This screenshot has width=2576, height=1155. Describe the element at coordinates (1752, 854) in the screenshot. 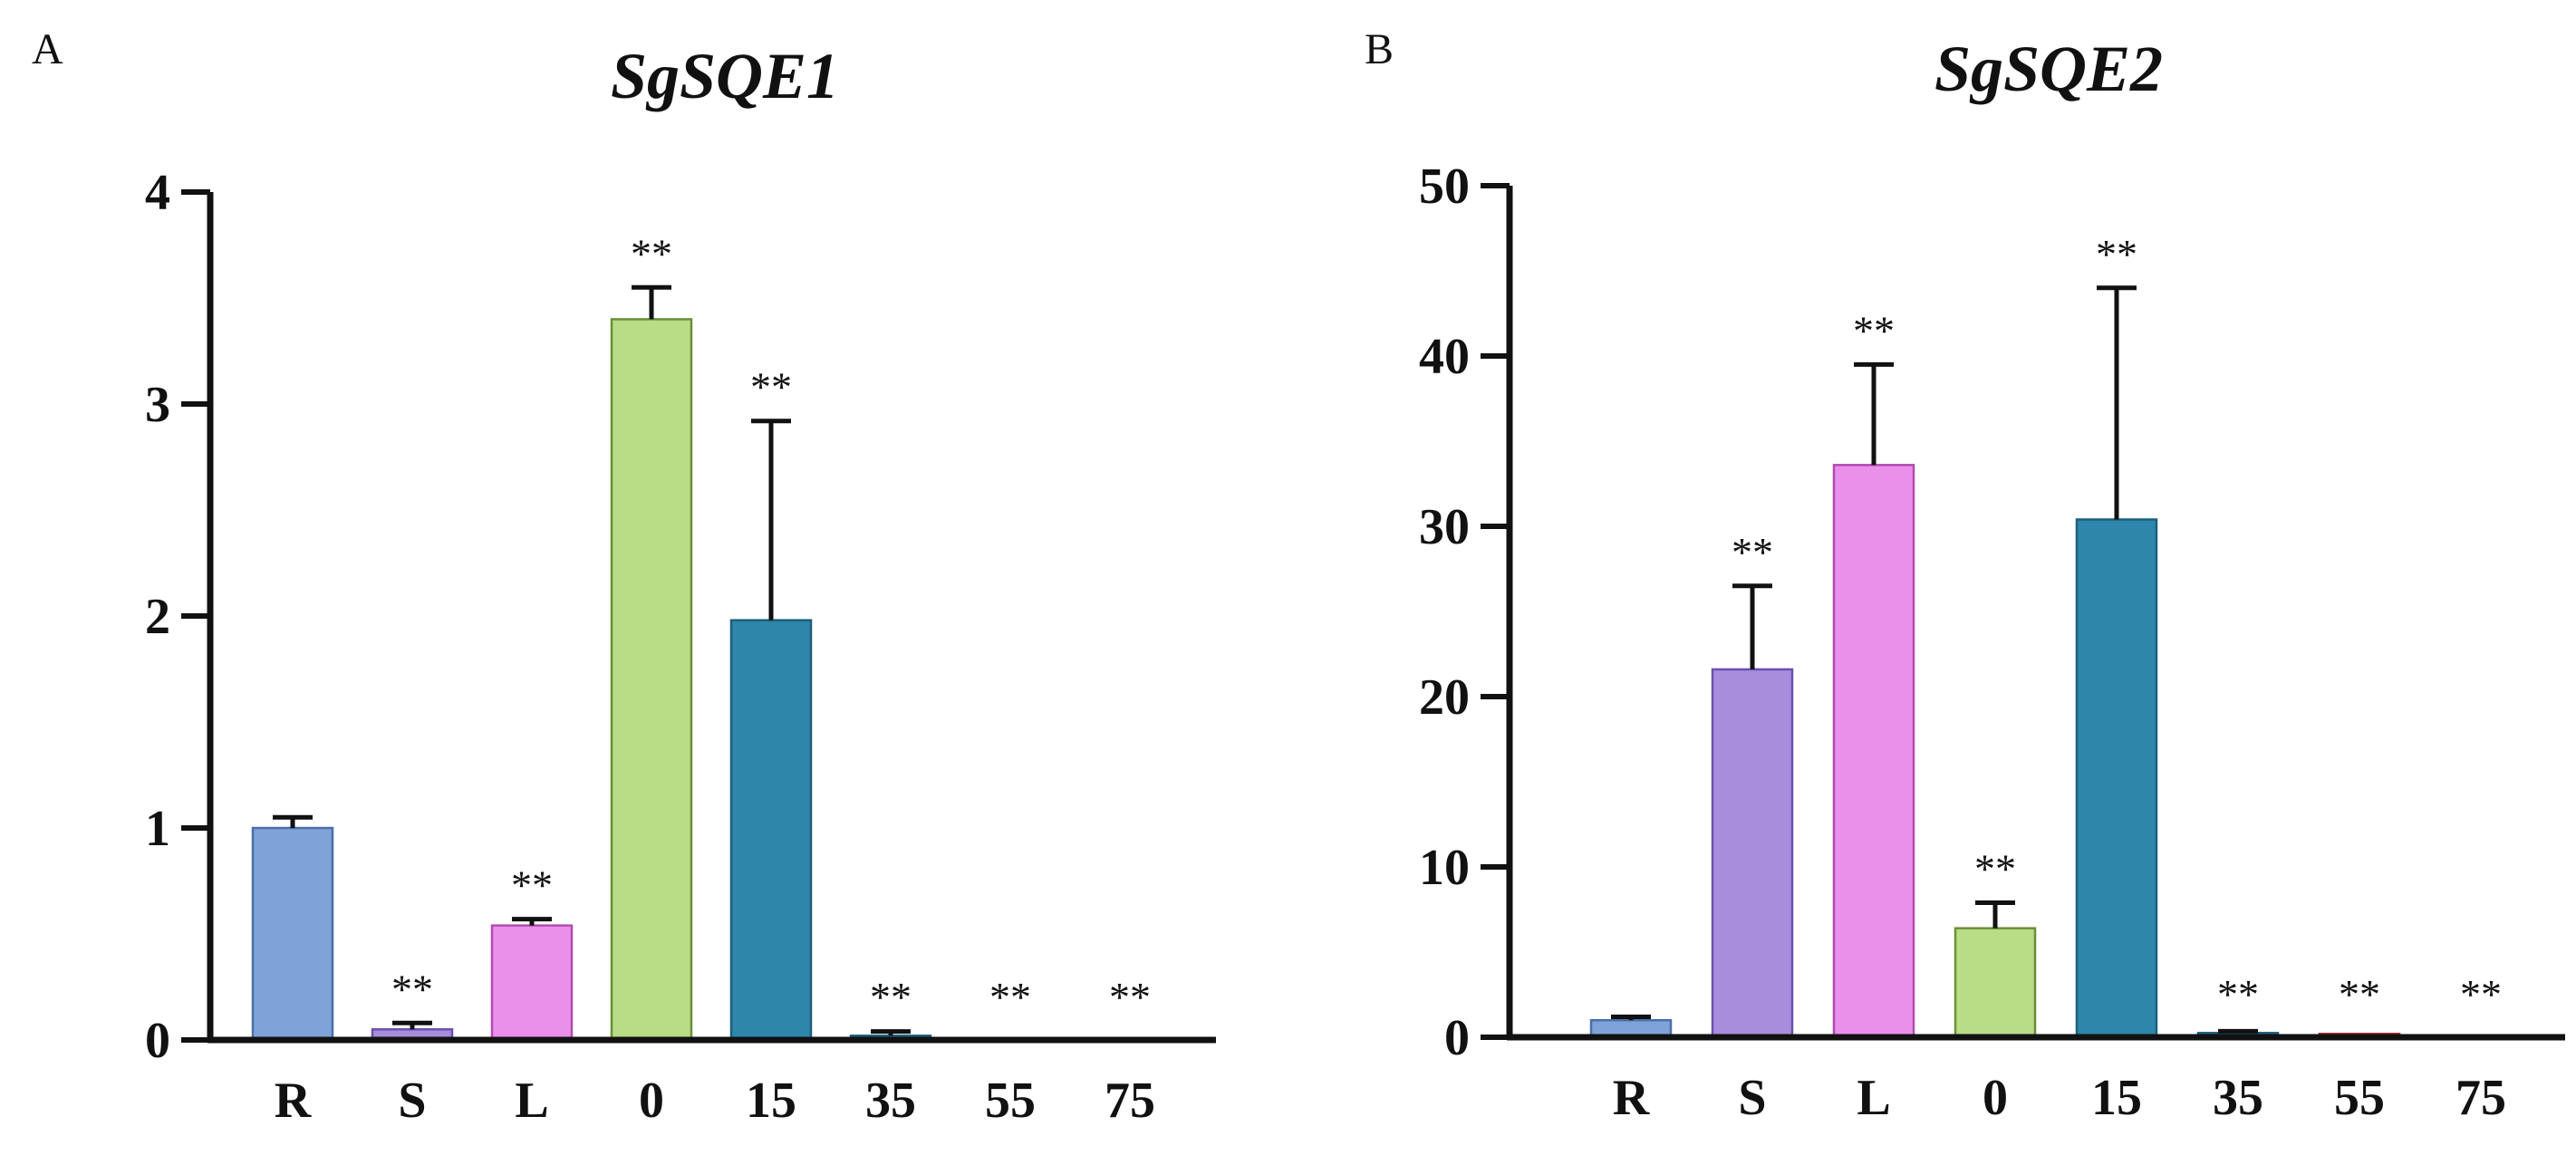

I see `bar-S` at that location.